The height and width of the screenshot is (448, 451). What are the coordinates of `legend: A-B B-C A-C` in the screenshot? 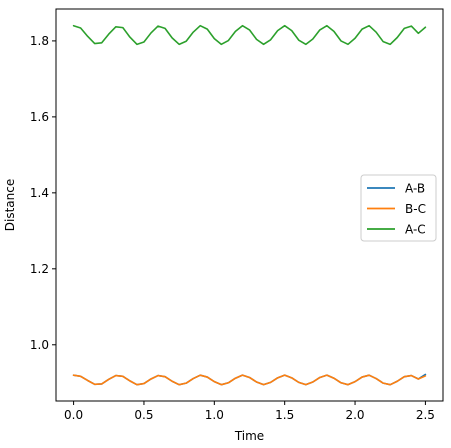 It's located at (398, 208).